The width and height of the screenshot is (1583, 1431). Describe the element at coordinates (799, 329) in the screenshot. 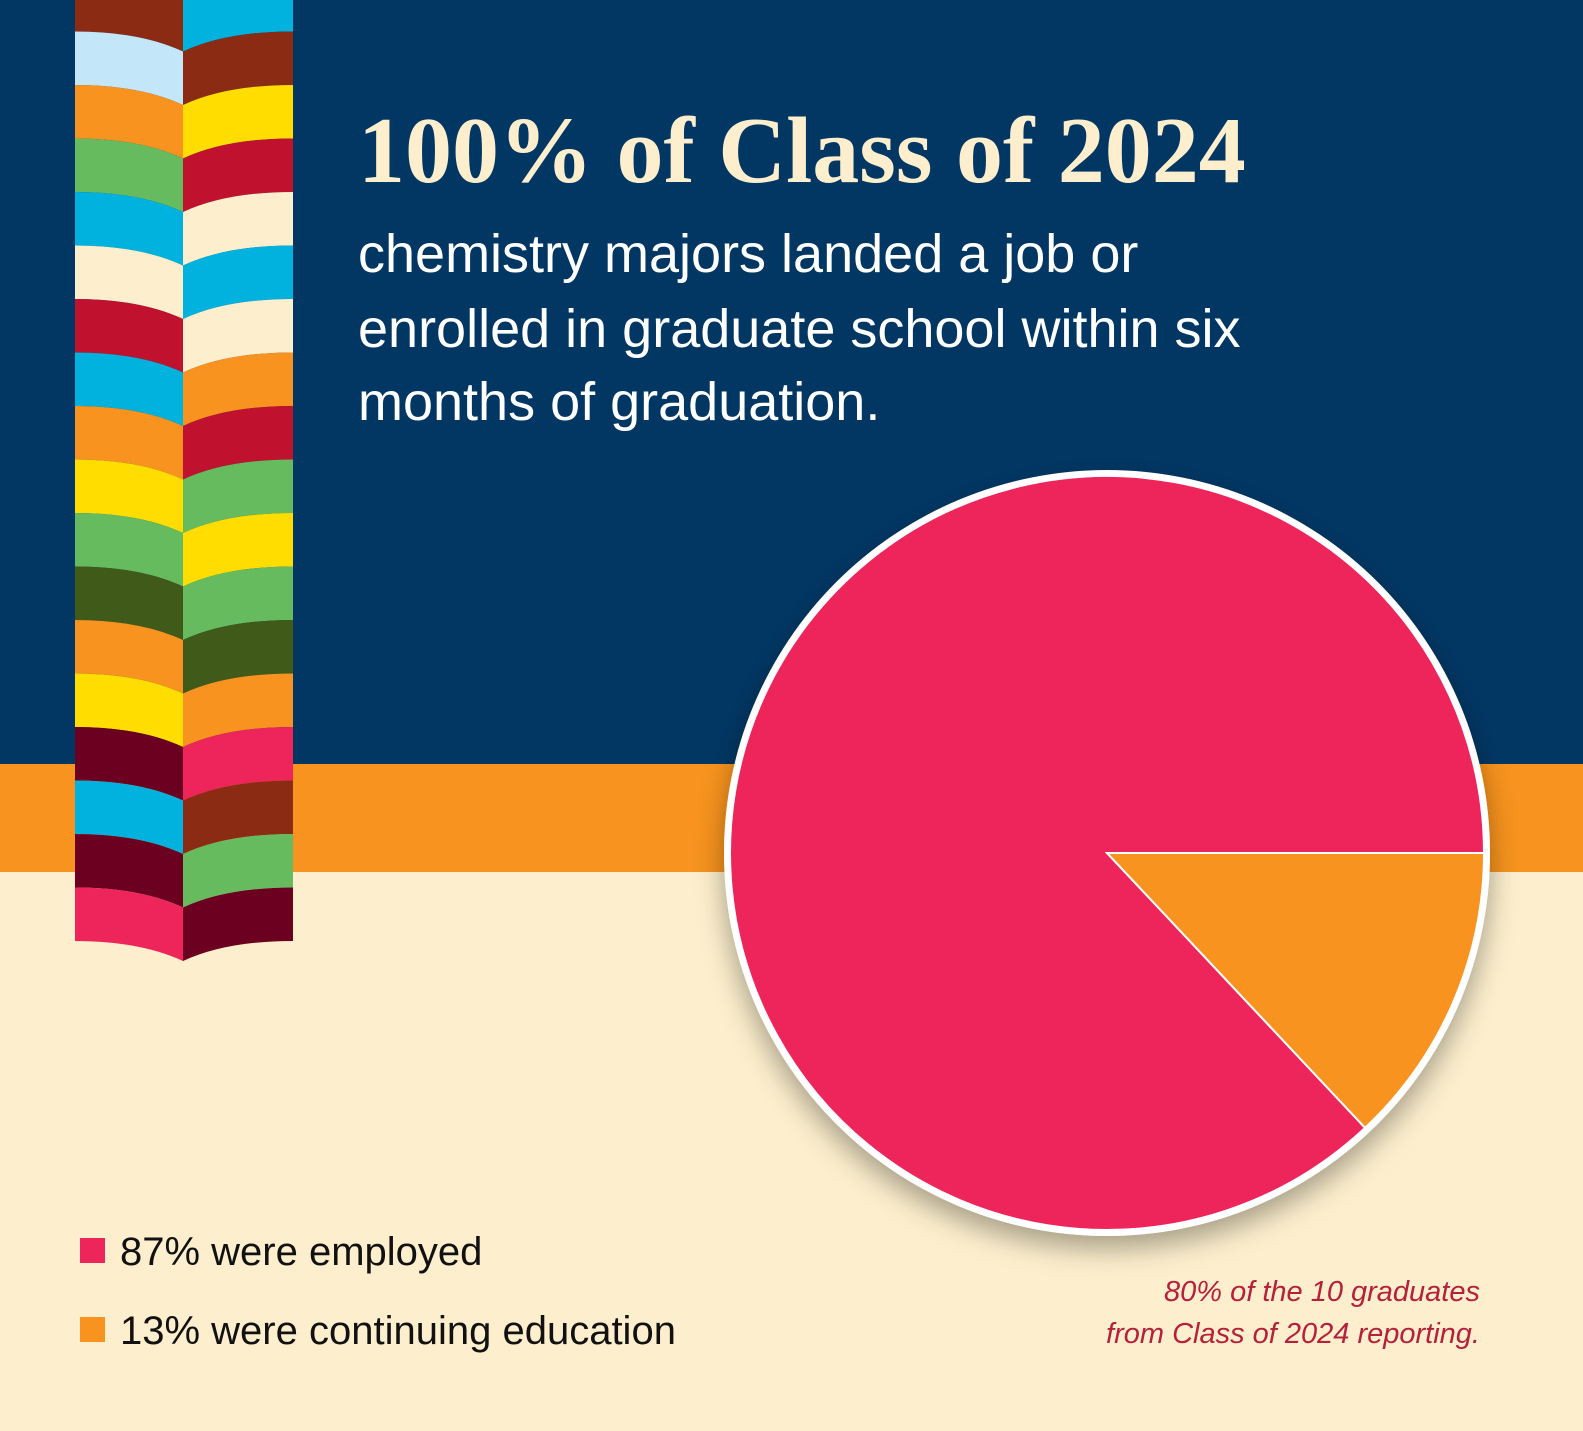

I see `subtitle-line: enrolled in graduate school within six` at that location.